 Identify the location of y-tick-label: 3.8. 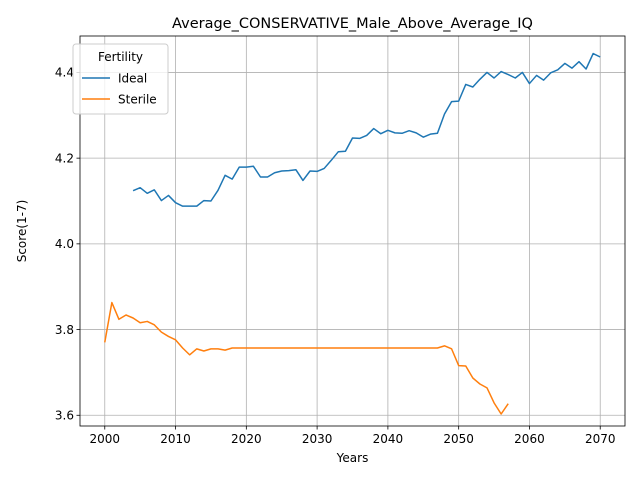
(64, 330).